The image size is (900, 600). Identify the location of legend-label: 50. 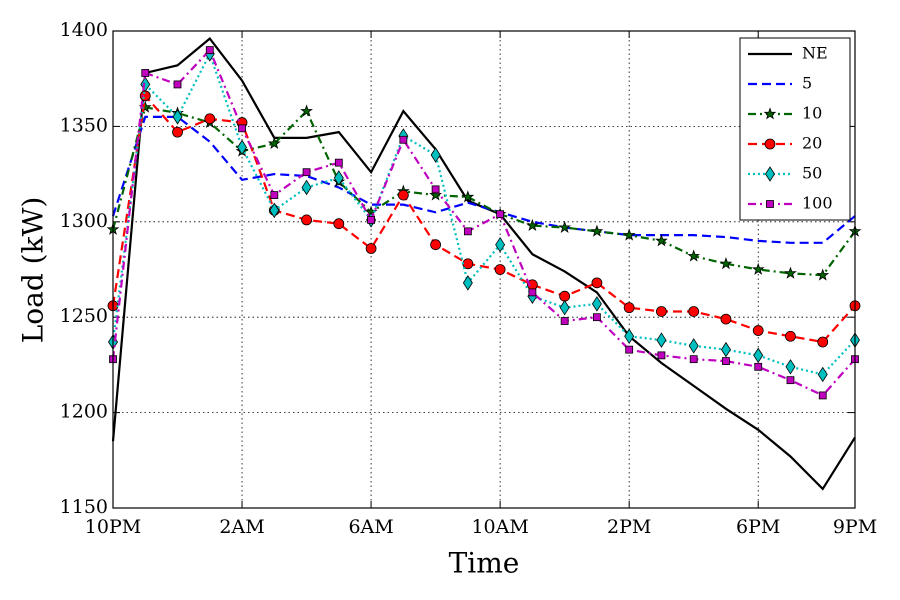
(812, 173).